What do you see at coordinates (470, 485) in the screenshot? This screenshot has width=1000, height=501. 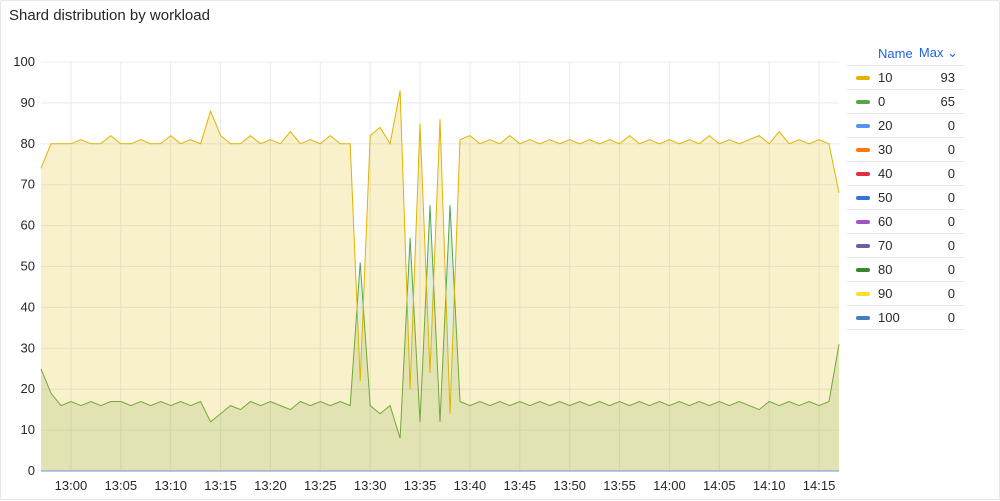 I see `x-tick-label: 13:40` at bounding box center [470, 485].